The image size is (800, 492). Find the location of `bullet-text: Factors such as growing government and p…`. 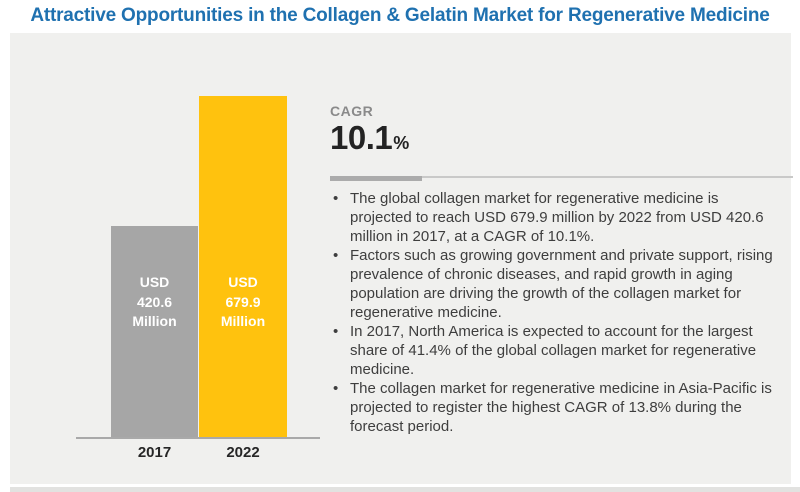

bullet-text: Factors such as growing government and p… is located at coordinates (561, 284).